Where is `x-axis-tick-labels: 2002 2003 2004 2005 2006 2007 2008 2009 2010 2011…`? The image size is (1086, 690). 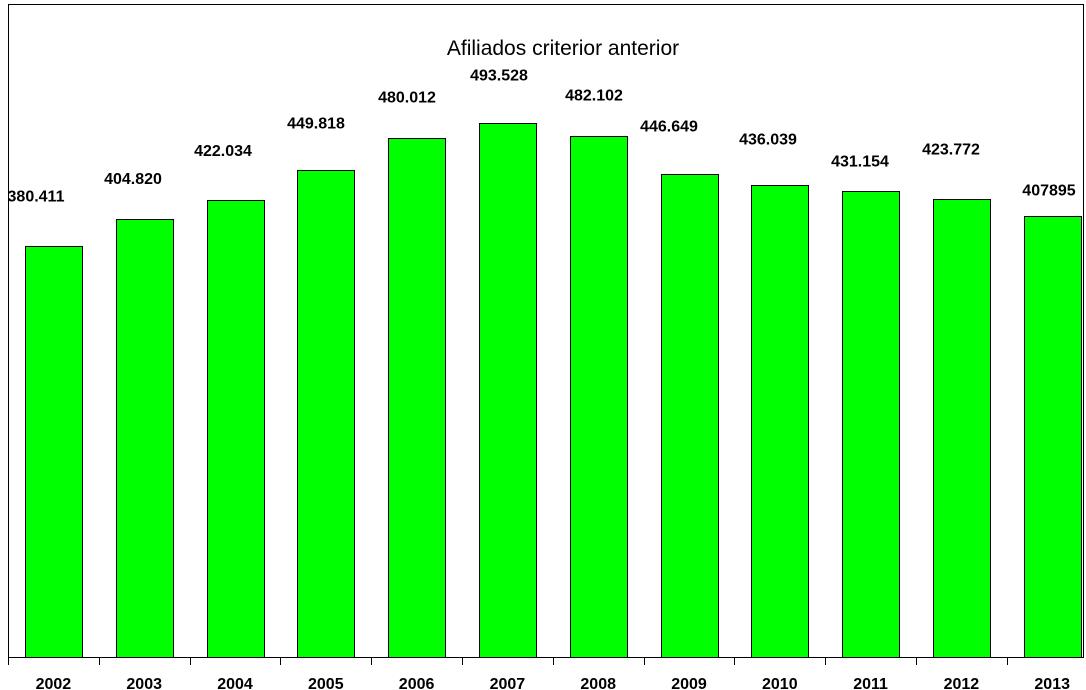 x-axis-tick-labels: 2002 2003 2004 2005 2006 2007 2008 2009 2010 2011… is located at coordinates (553, 683).